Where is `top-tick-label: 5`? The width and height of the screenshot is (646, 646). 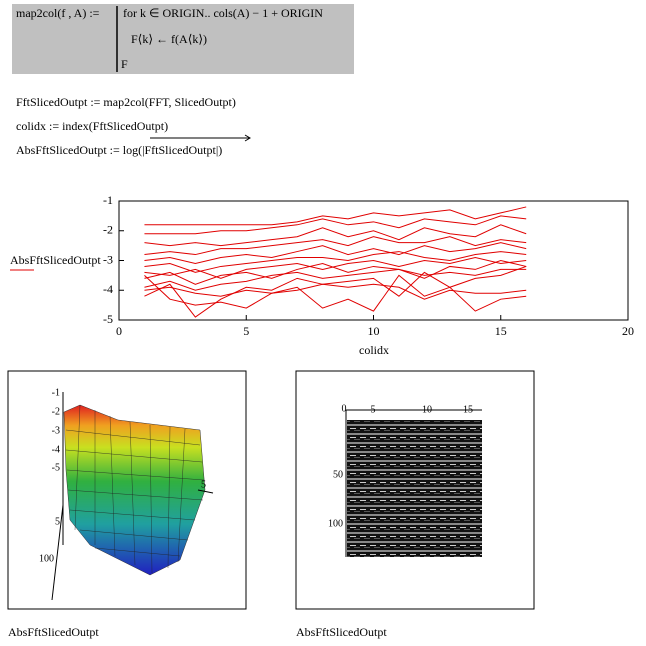
top-tick-label: 5 is located at coordinates (373, 409).